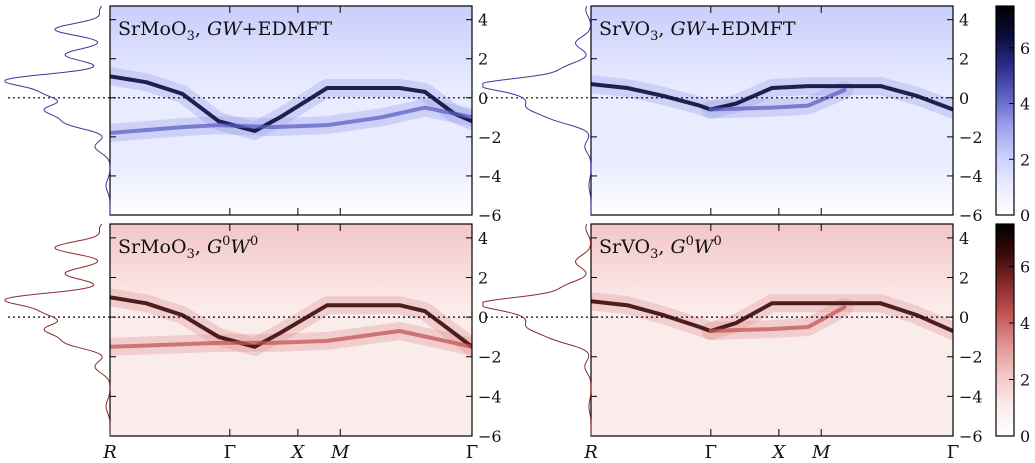 The width and height of the screenshot is (1035, 463). What do you see at coordinates (188, 248) in the screenshot?
I see `panel-title: SrMoO3, G0W0` at bounding box center [188, 248].